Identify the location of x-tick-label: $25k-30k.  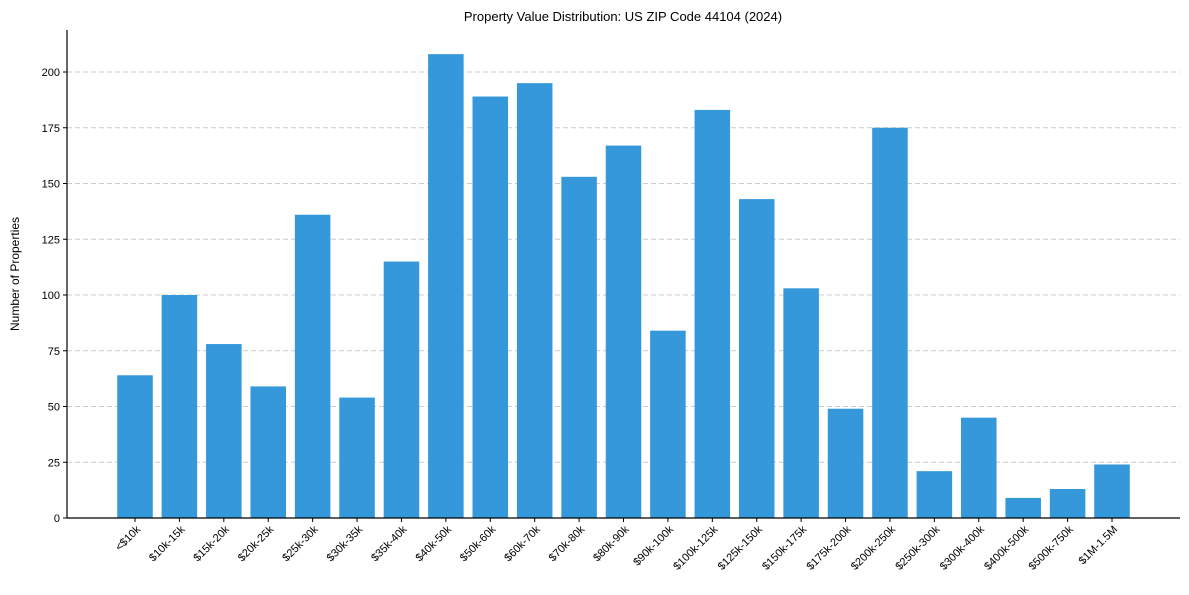
(300, 543).